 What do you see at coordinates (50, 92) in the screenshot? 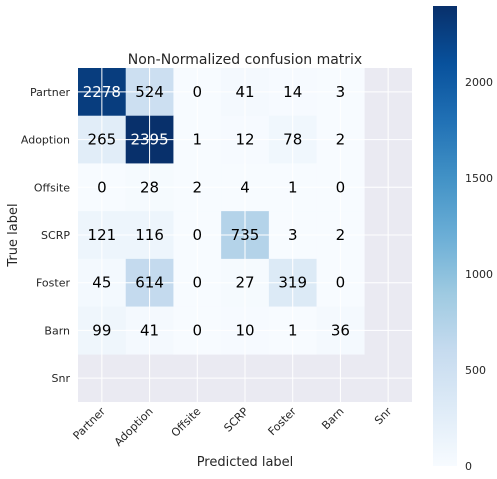
I see `y-tick-label: Partner` at bounding box center [50, 92].